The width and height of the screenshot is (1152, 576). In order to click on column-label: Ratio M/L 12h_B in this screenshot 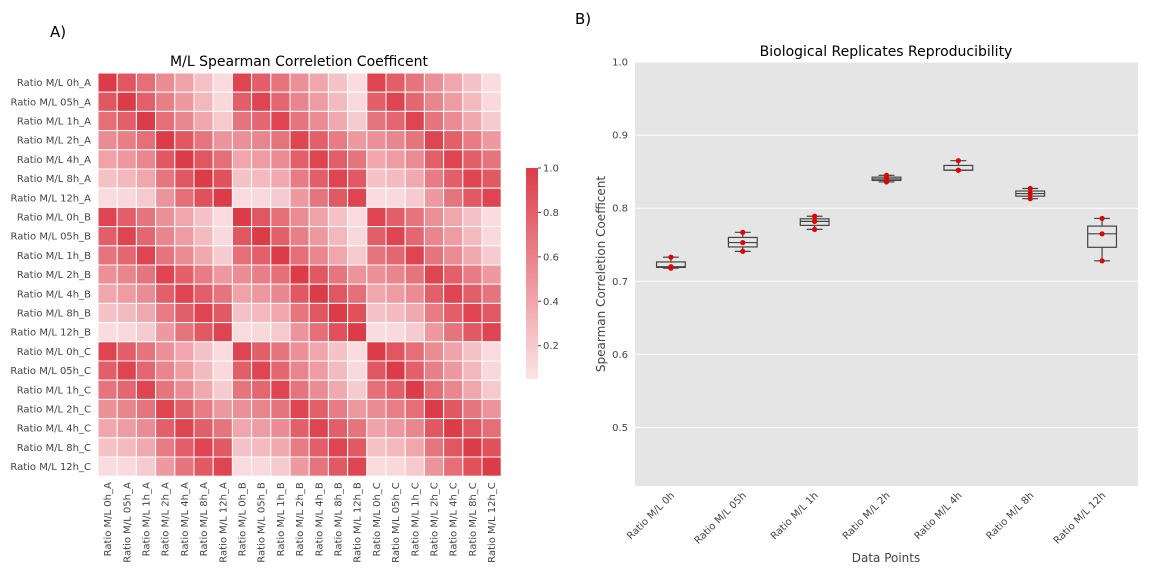, I will do `click(358, 522)`.